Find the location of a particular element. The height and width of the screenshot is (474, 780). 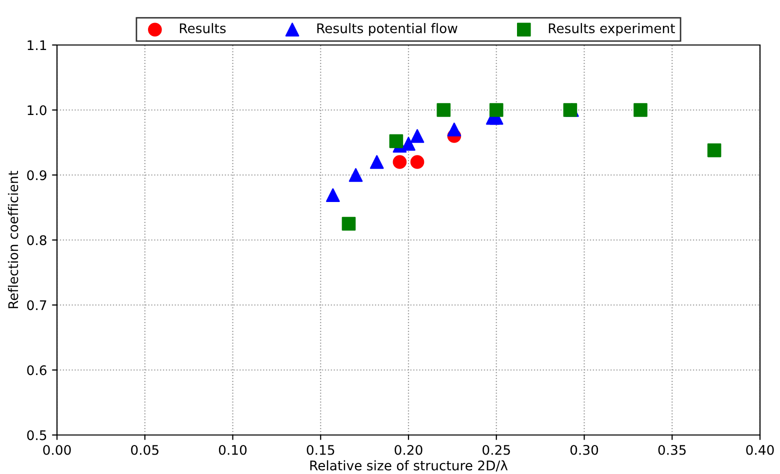

x-tick-label: 0.30 is located at coordinates (584, 449).